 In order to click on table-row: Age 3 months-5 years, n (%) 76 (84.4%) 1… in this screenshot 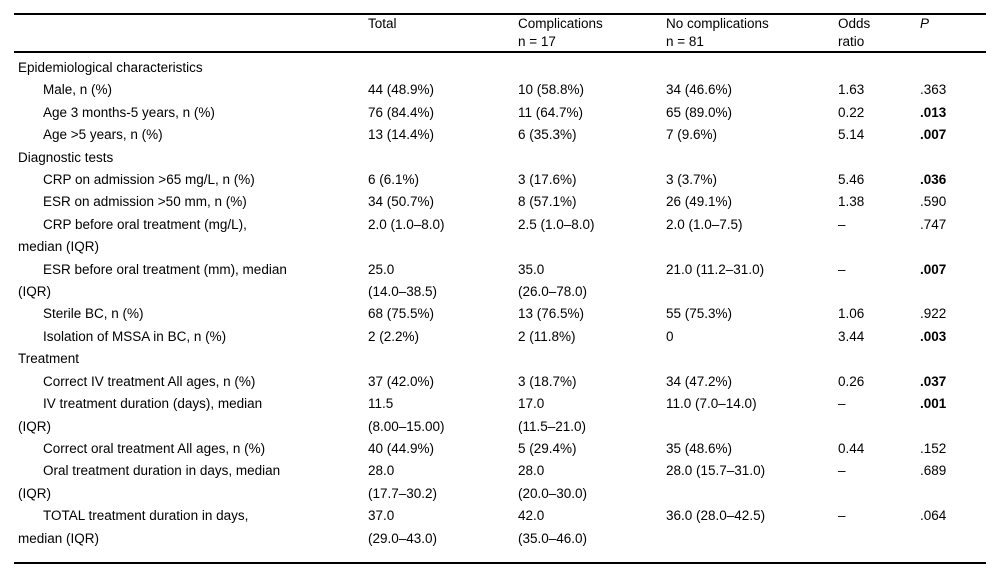, I will do `click(500, 113)`.